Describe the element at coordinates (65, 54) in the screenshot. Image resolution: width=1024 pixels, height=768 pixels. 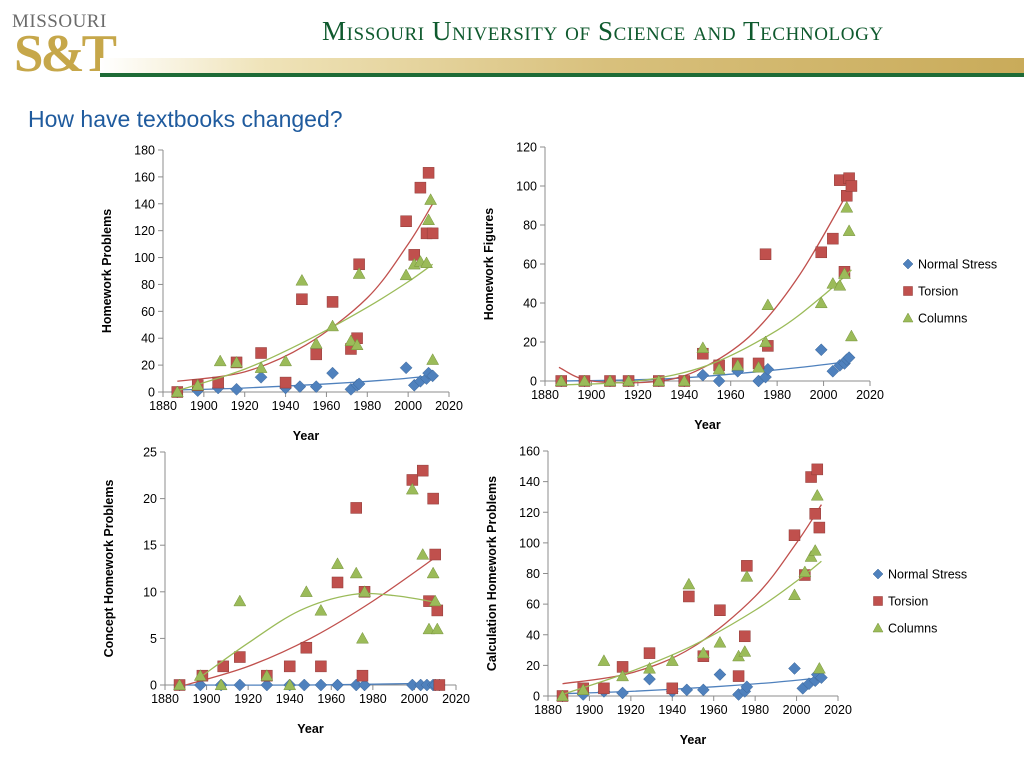
I see `logo-st-text: S&T` at that location.